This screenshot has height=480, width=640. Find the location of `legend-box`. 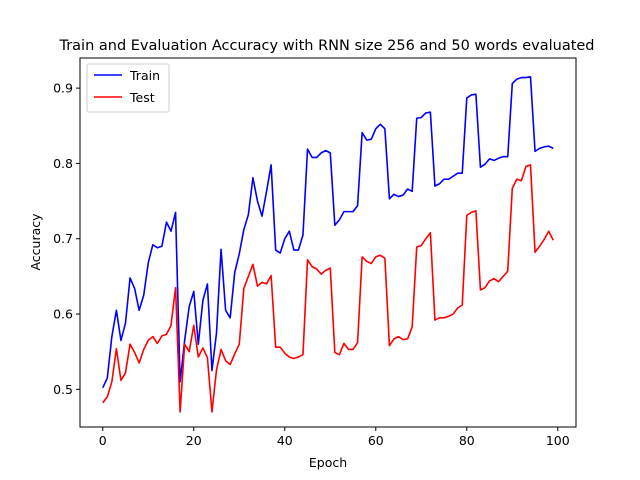

legend-box is located at coordinates (128, 88).